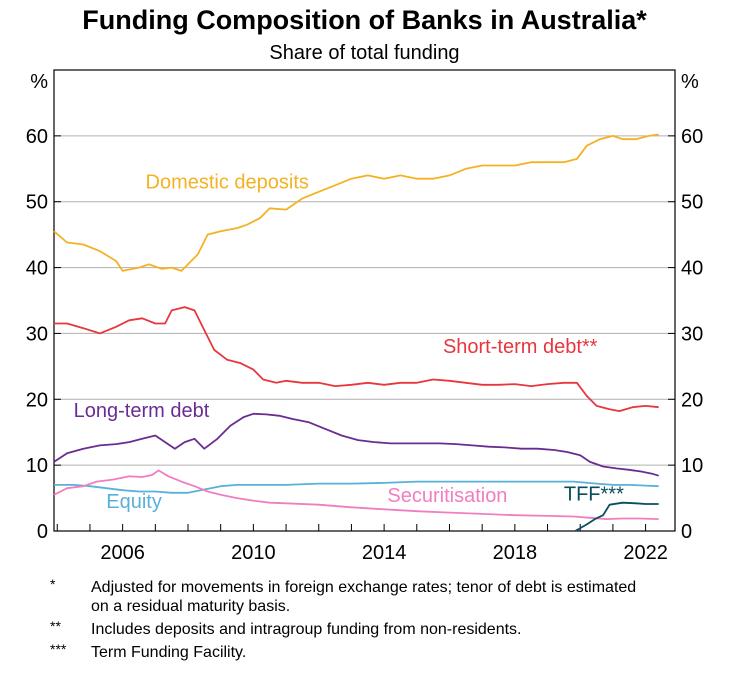 This screenshot has height=680, width=729. I want to click on x-tick-label: 2014, so click(384, 553).